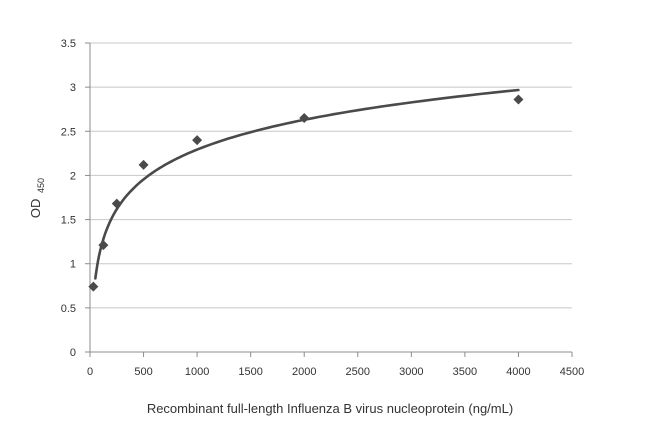 The image size is (650, 432). I want to click on y-tick-label: 0.5, so click(68, 309).